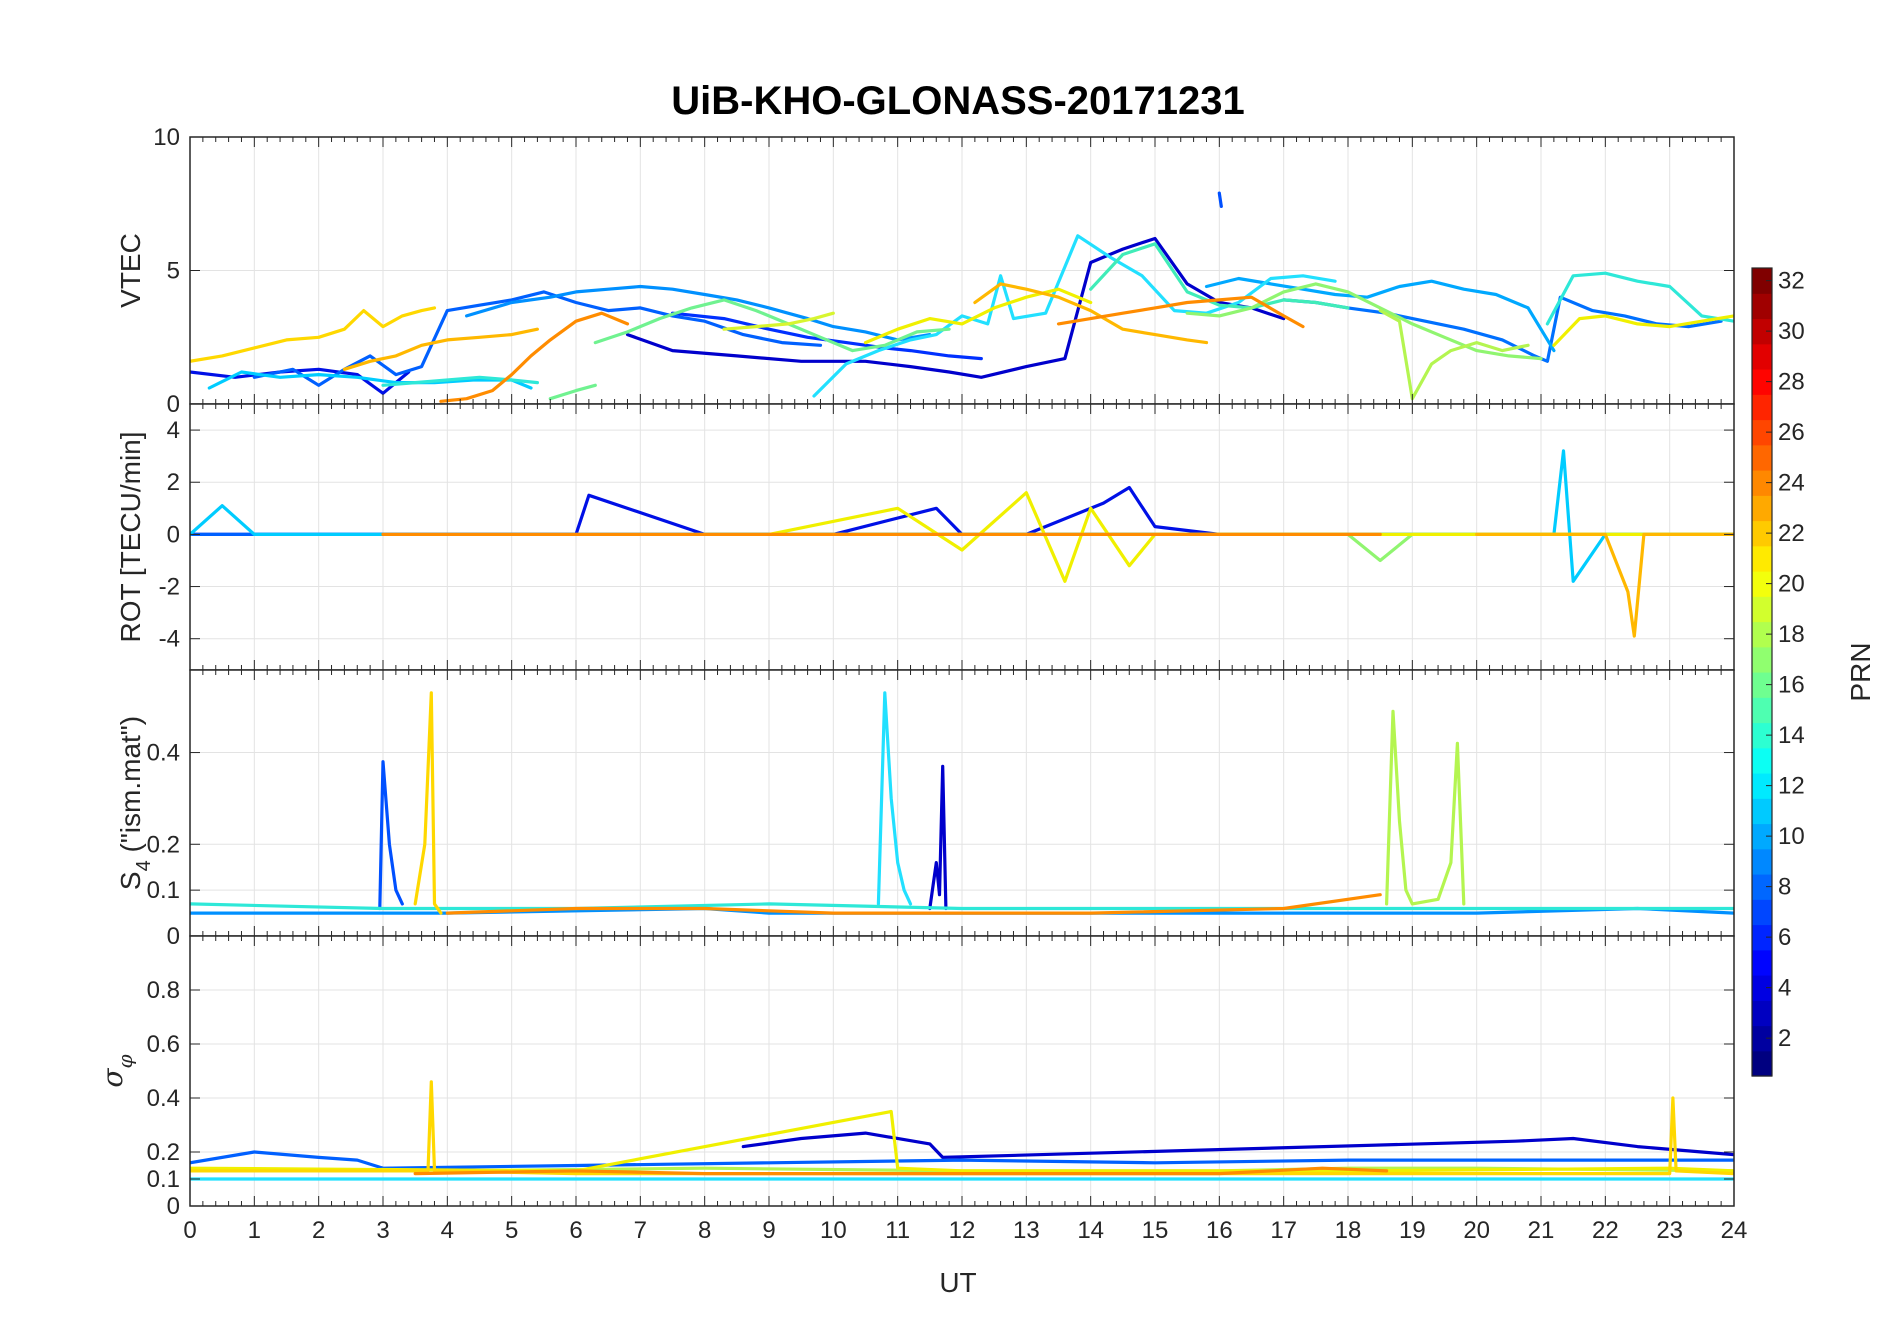  What do you see at coordinates (1669, 1230) in the screenshot?
I see `x-tick-label: 23` at bounding box center [1669, 1230].